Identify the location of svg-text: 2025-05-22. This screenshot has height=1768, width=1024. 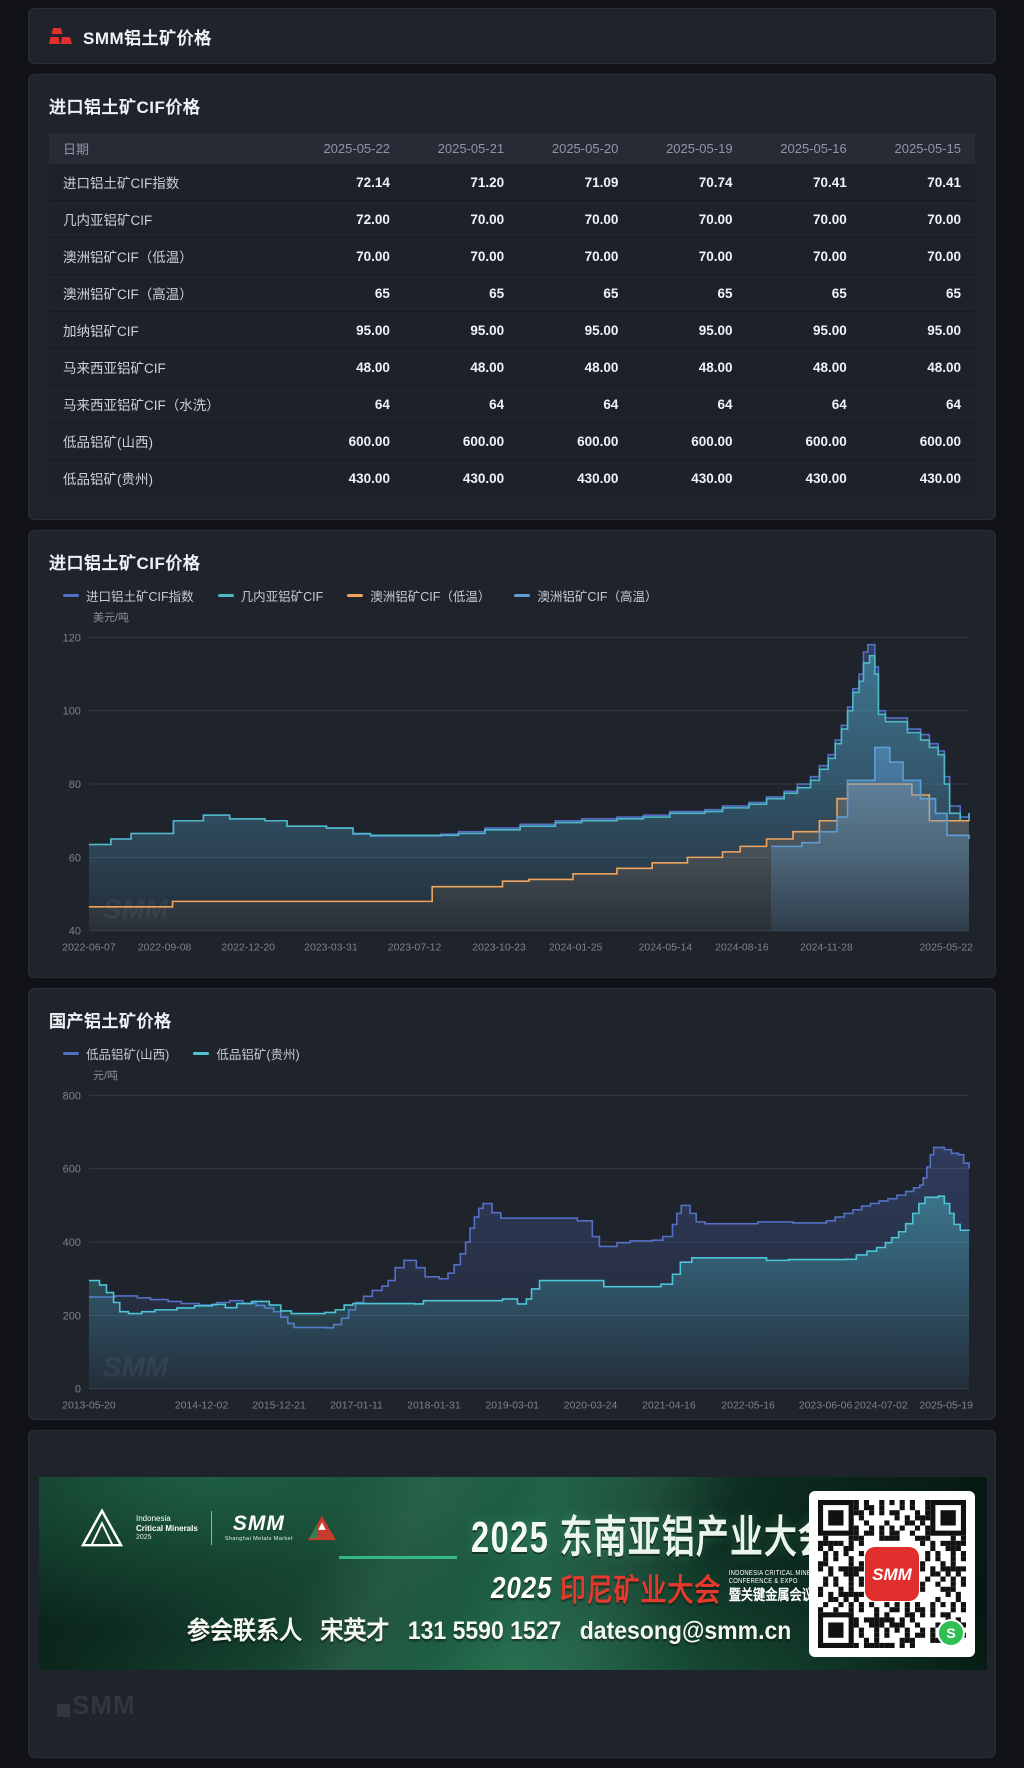
(946, 948).